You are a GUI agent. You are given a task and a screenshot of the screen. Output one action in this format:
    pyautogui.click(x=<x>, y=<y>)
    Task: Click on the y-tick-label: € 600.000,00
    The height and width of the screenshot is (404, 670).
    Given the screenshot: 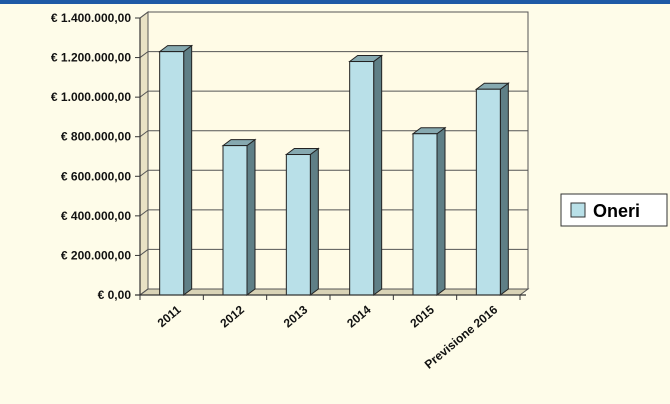 What is the action you would take?
    pyautogui.click(x=96, y=176)
    